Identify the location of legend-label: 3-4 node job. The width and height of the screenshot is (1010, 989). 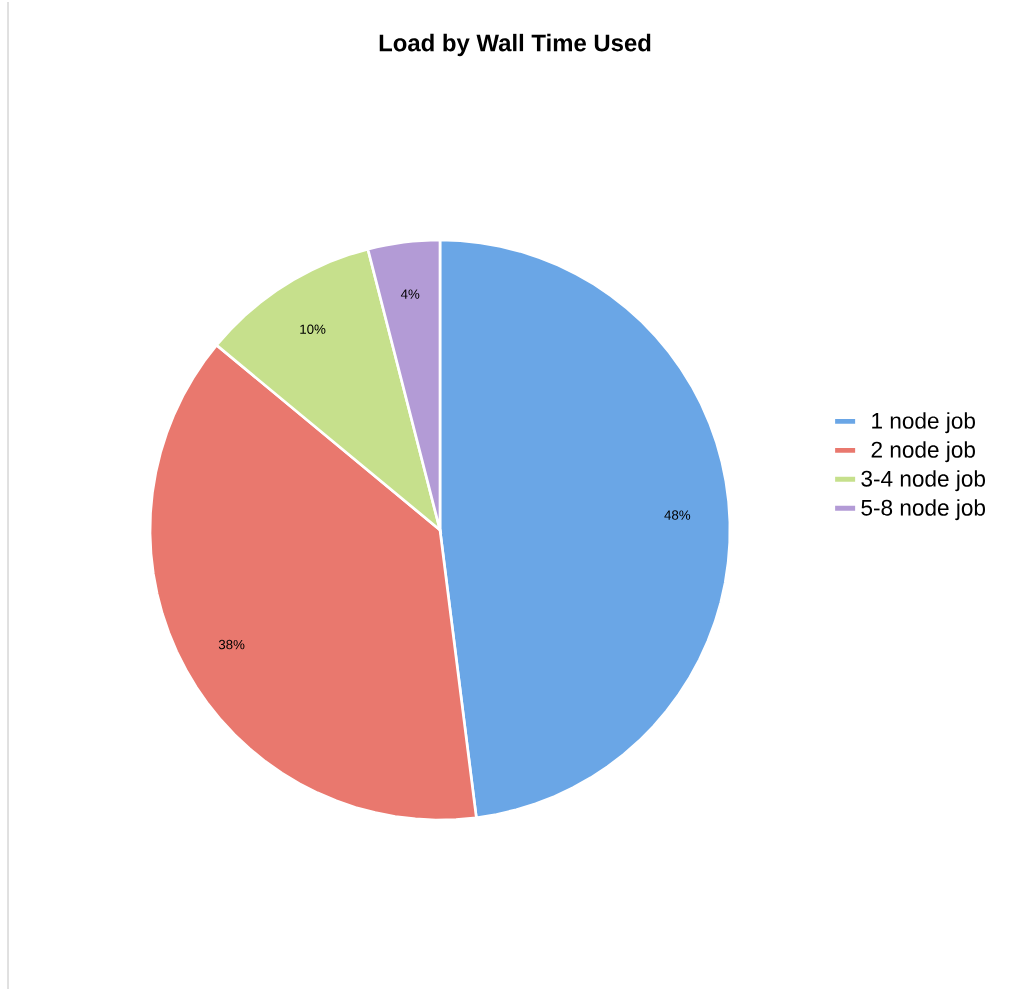
(923, 481).